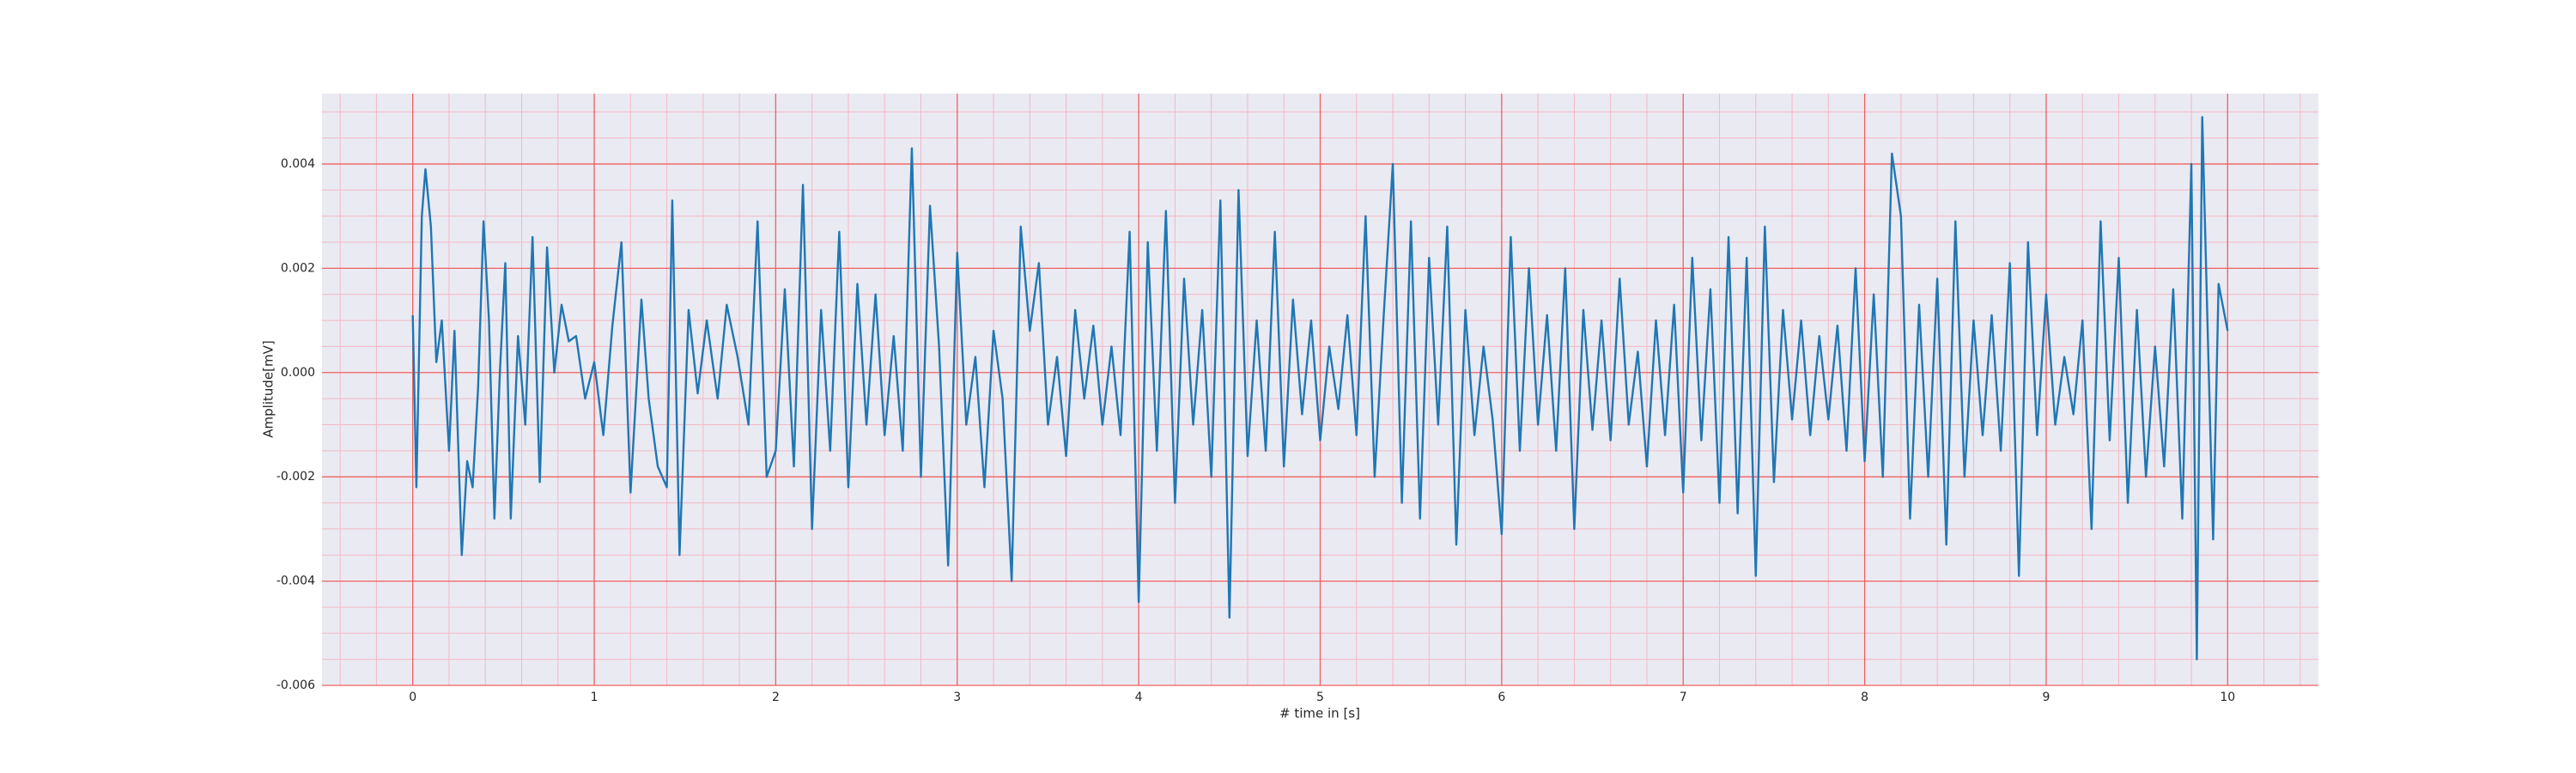  Describe the element at coordinates (1319, 713) in the screenshot. I see `x-axis-label: # time in [s]` at that location.